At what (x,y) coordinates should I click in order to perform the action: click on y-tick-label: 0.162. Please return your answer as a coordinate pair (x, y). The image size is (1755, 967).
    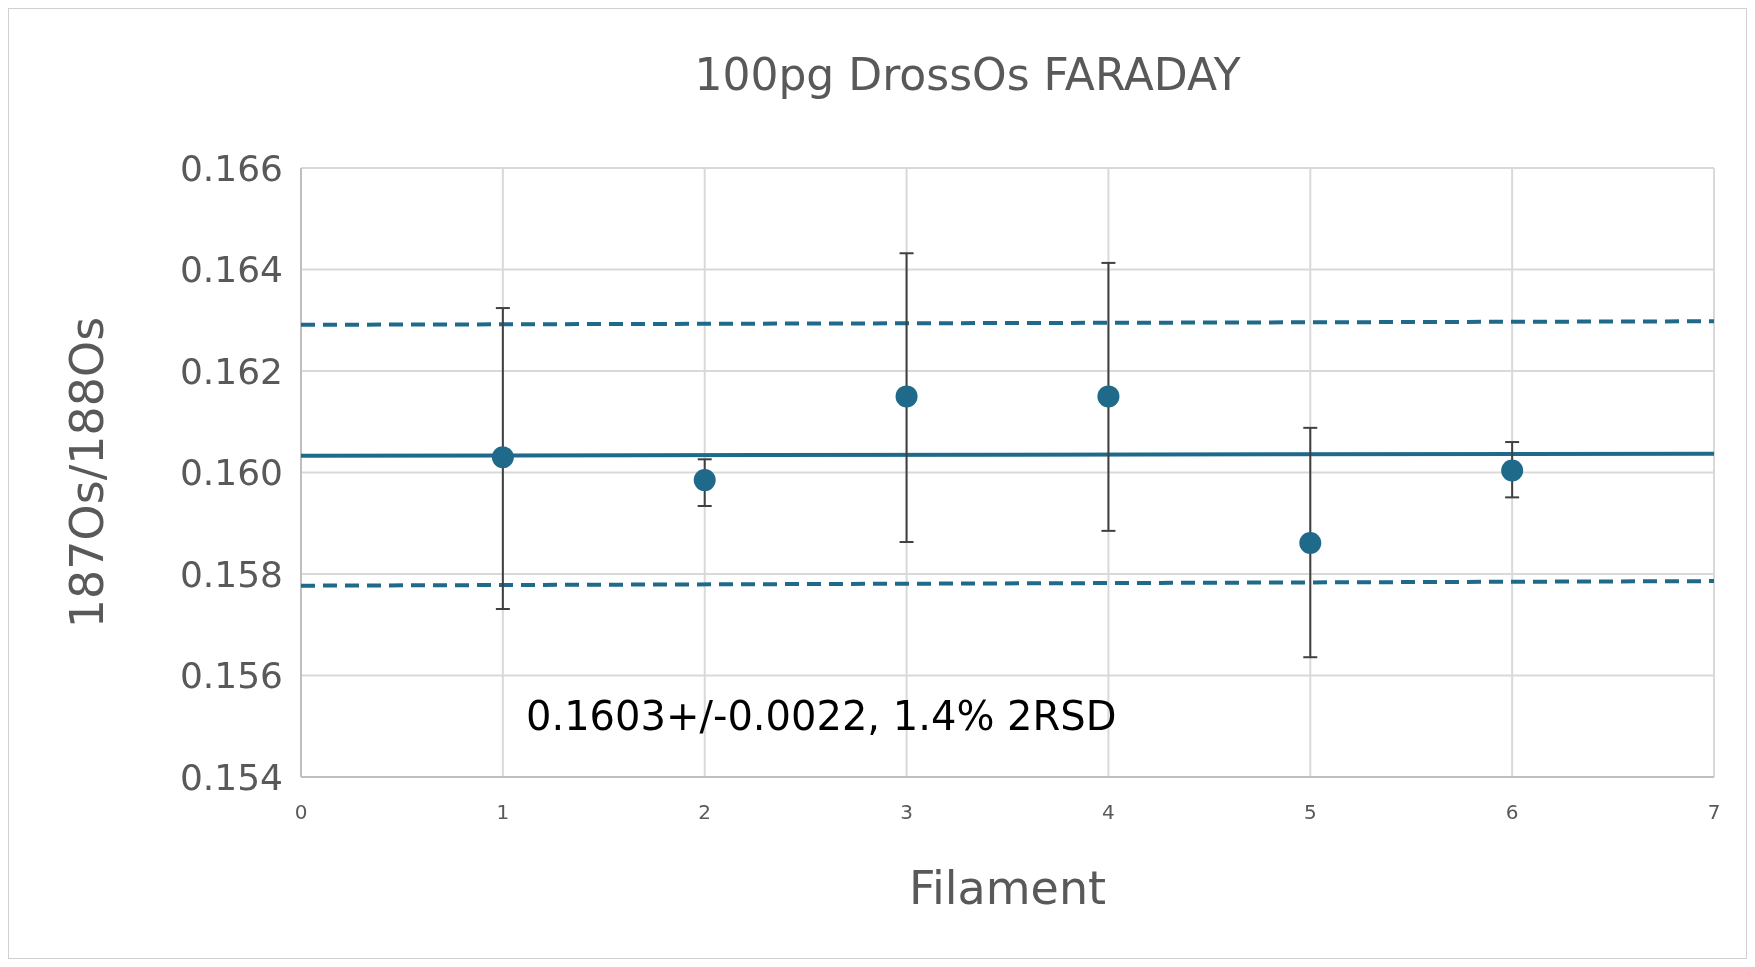
    Looking at the image, I should click on (231, 371).